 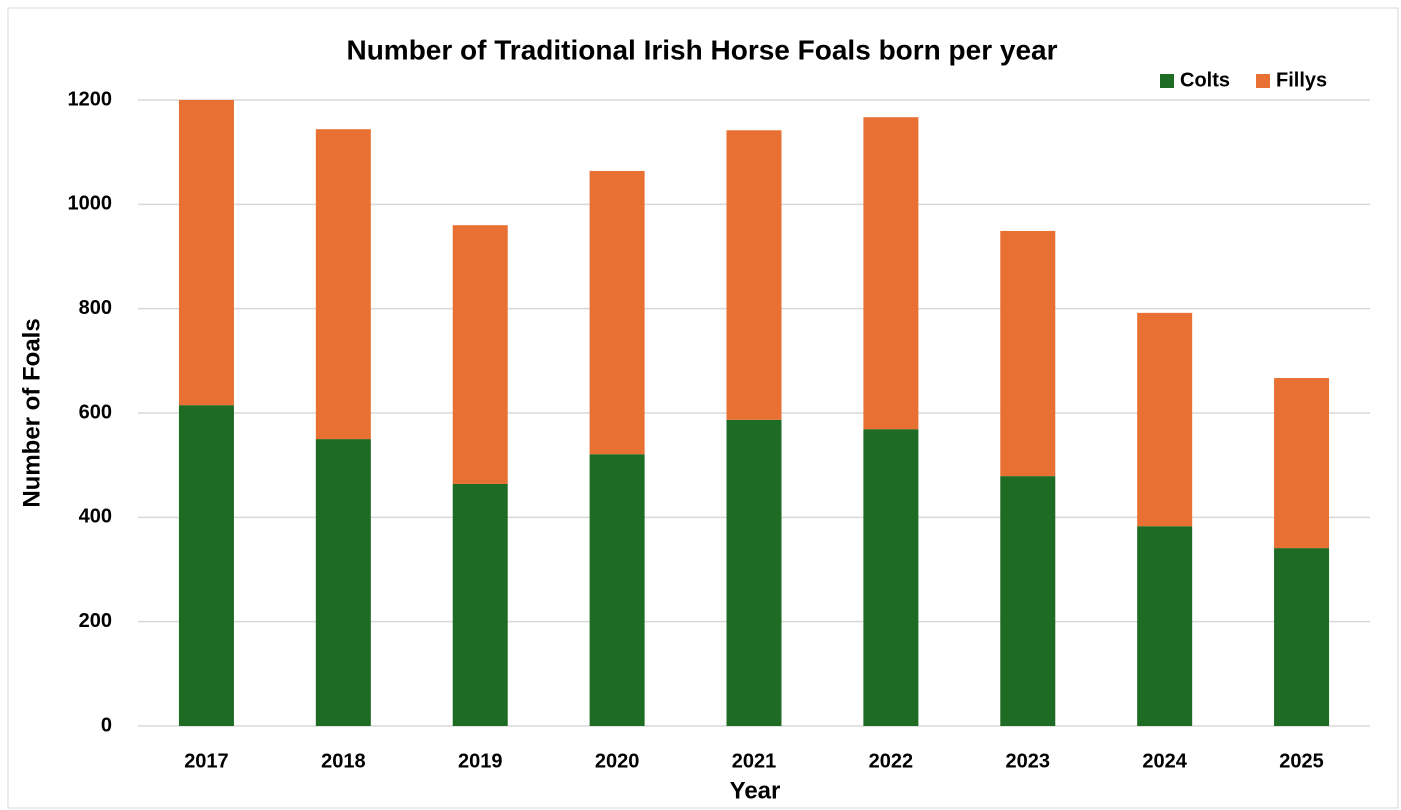 I want to click on x-tick-label: 2023, so click(x=1028, y=761).